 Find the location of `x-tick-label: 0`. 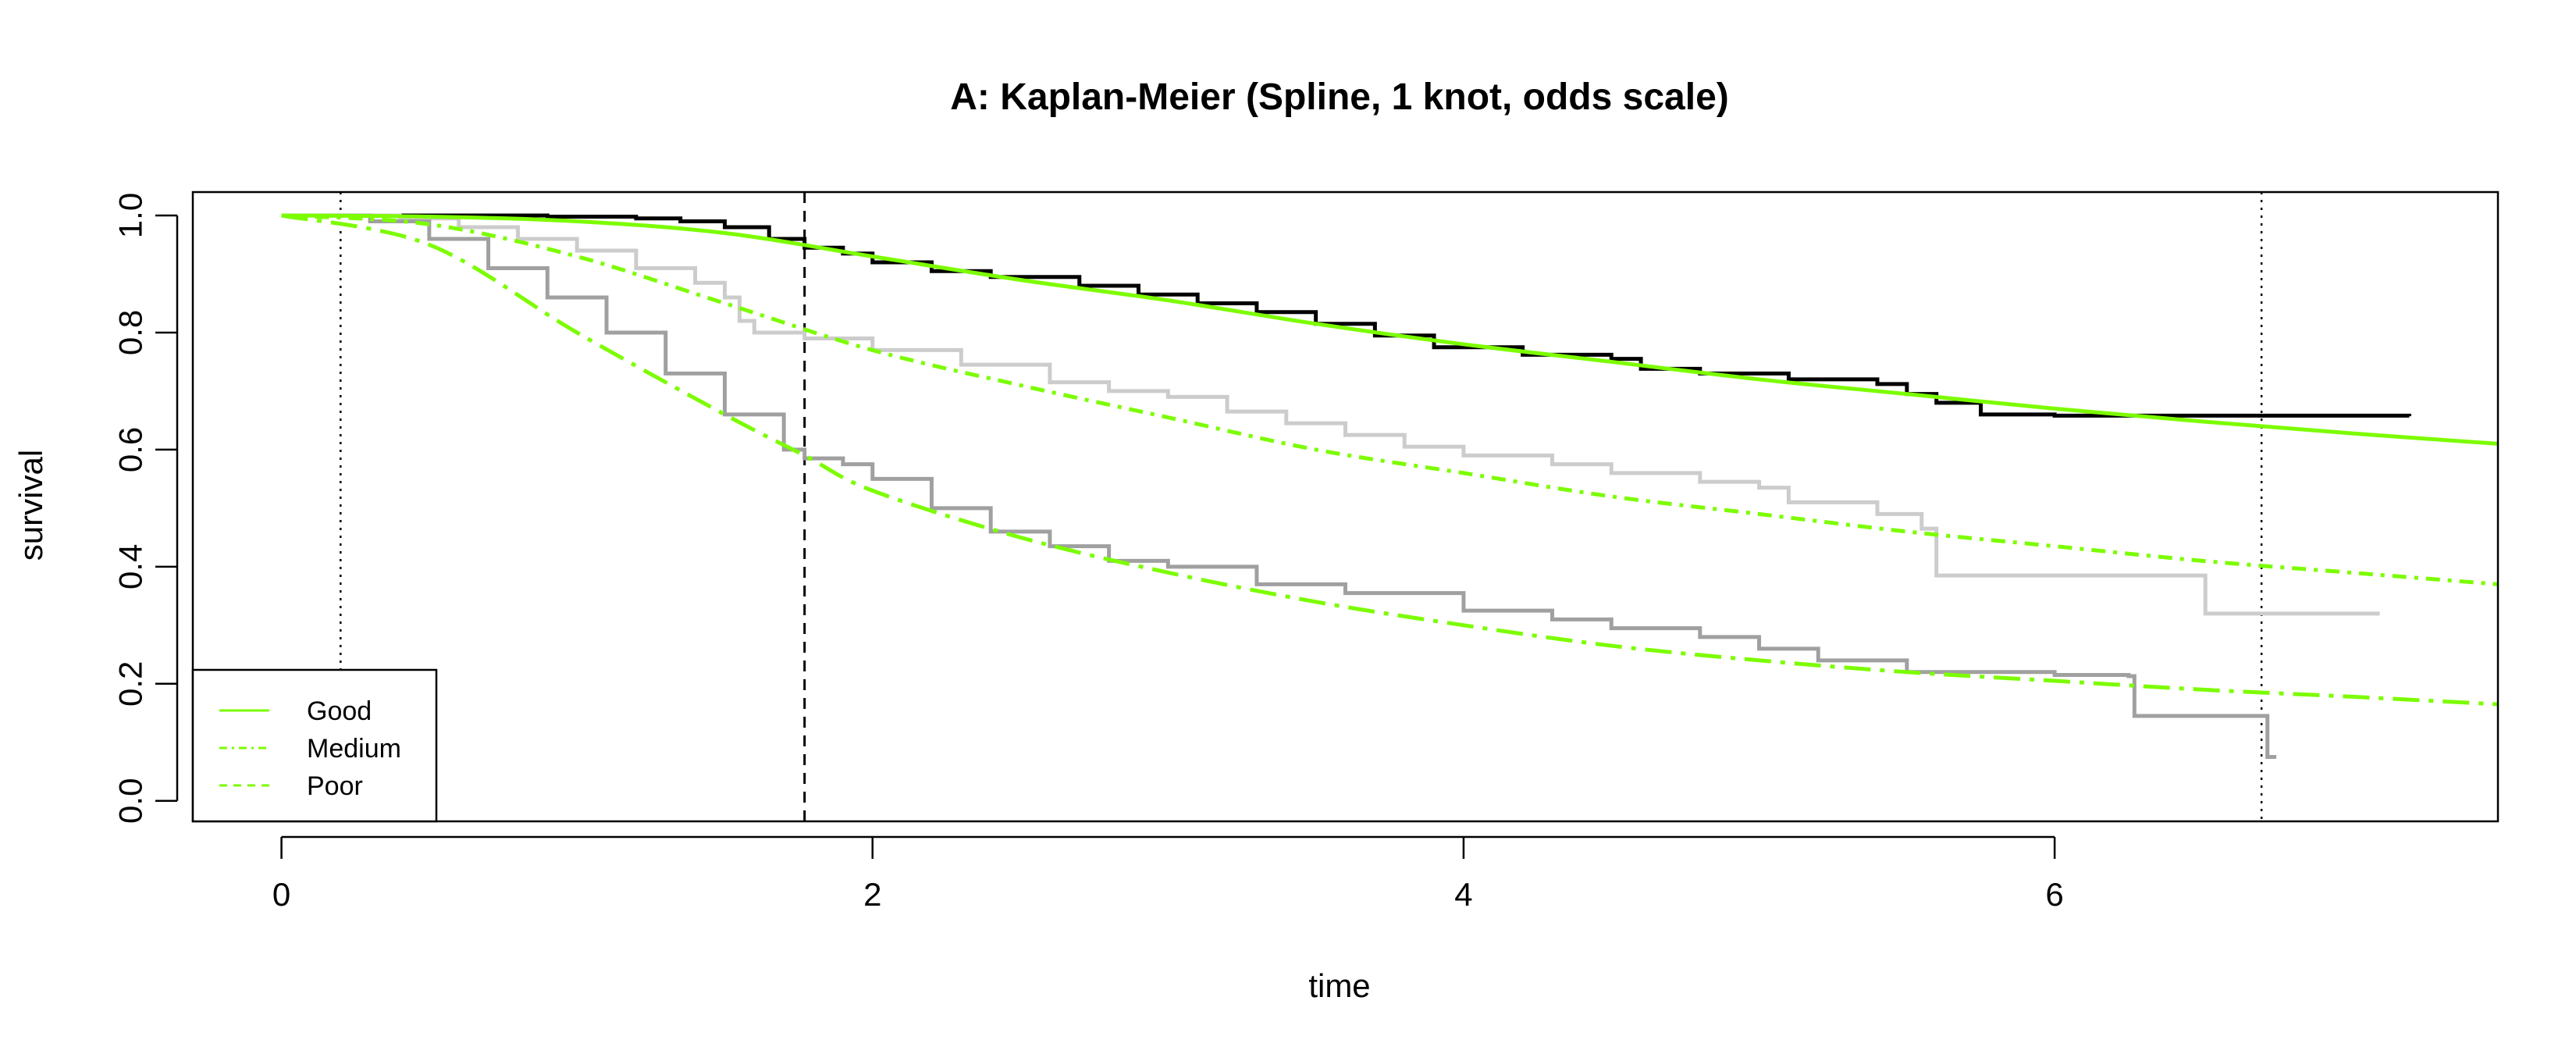

x-tick-label: 0 is located at coordinates (281, 894).